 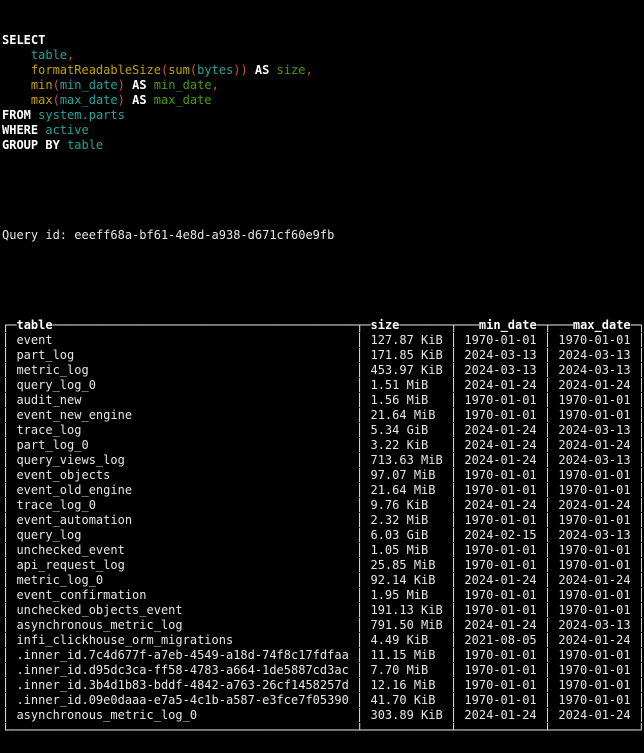 What do you see at coordinates (406, 625) in the screenshot?
I see `table-cell-size: 791.50 MiB` at bounding box center [406, 625].